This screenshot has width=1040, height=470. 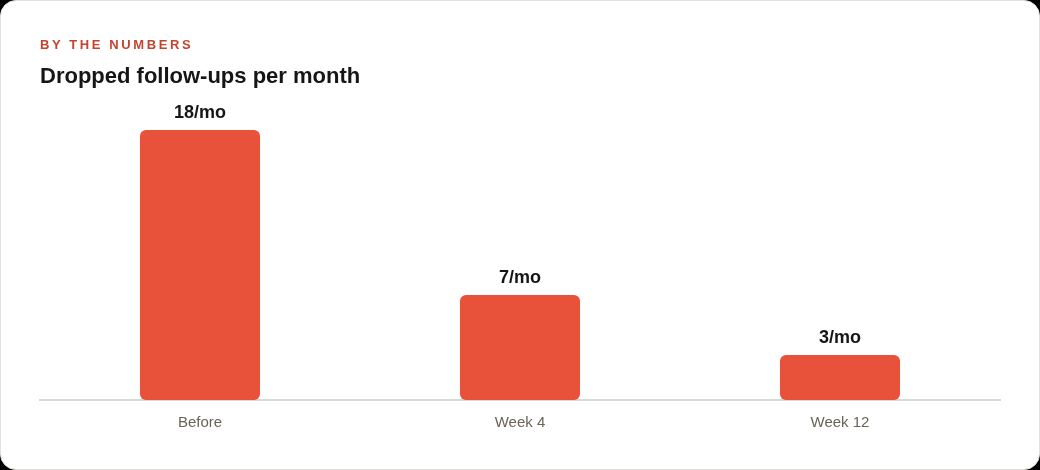 What do you see at coordinates (840, 422) in the screenshot?
I see `x-tick-label: Week 12` at bounding box center [840, 422].